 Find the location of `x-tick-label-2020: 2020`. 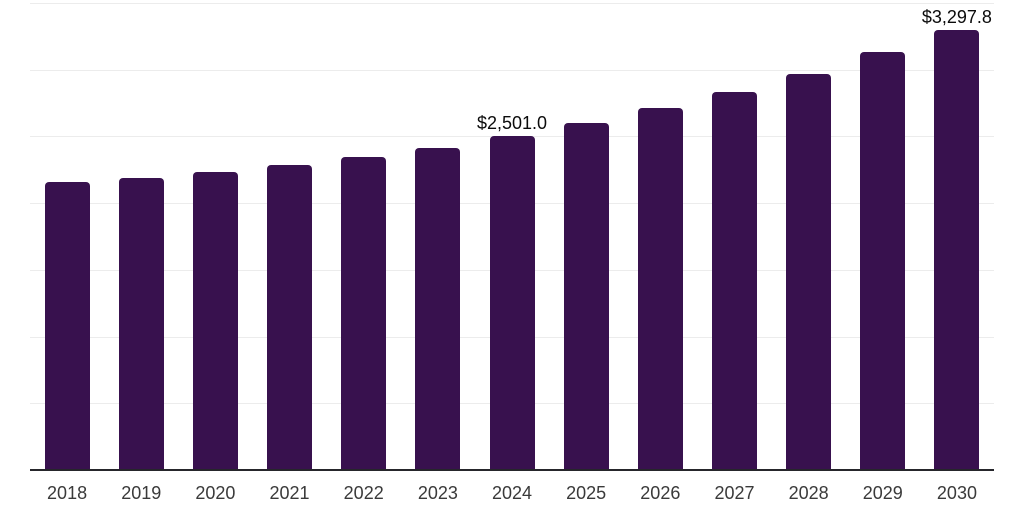

x-tick-label-2020: 2020 is located at coordinates (215, 493).